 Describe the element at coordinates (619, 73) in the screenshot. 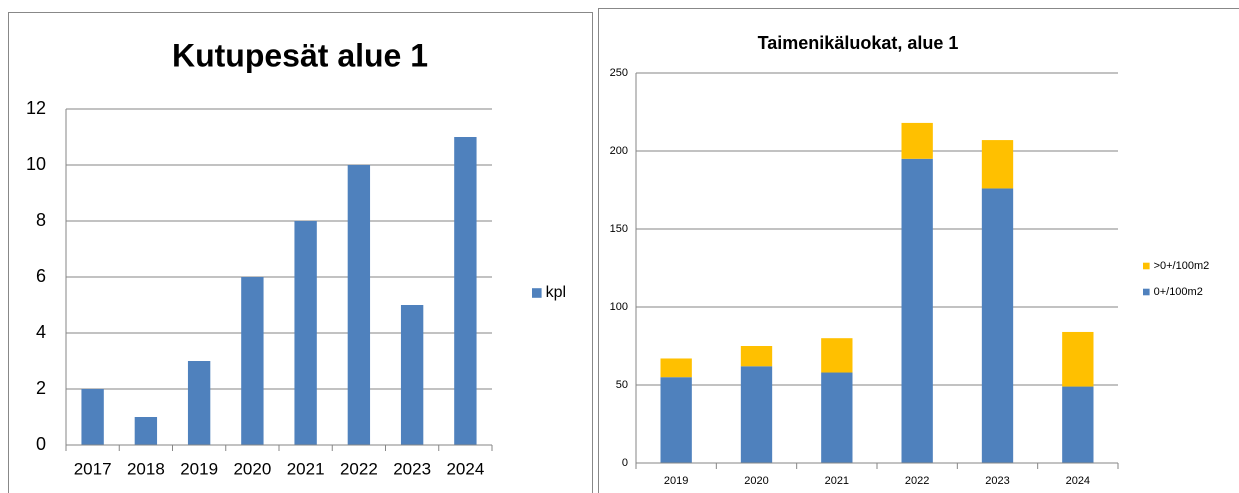

I see `y-tick-label: 250` at that location.